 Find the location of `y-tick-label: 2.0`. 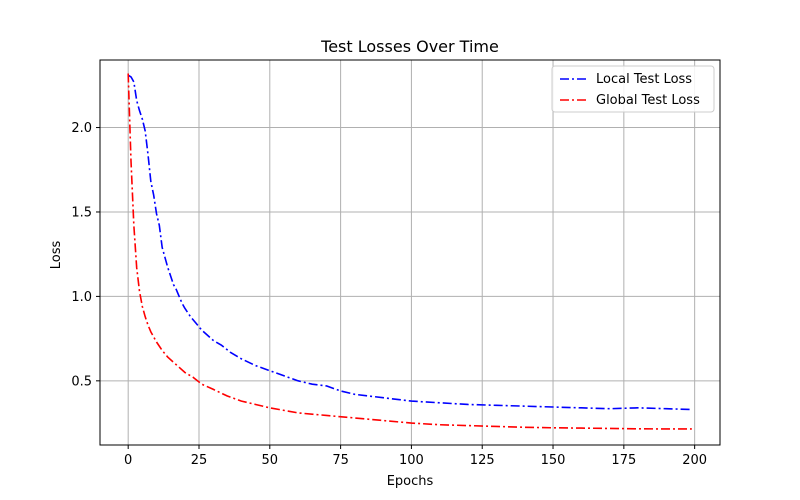

y-tick-label: 2.0 is located at coordinates (81, 128).